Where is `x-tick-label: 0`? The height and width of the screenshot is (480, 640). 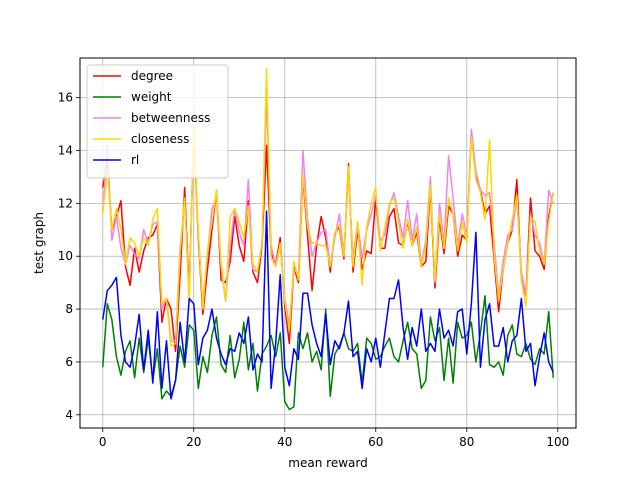 x-tick-label: 0 is located at coordinates (103, 442).